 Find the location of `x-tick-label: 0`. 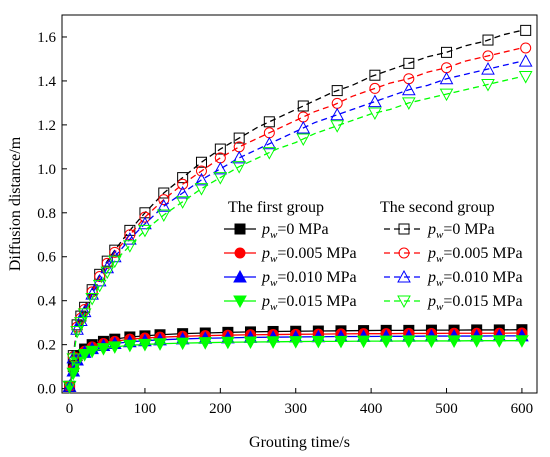

x-tick-label: 0 is located at coordinates (70, 409).